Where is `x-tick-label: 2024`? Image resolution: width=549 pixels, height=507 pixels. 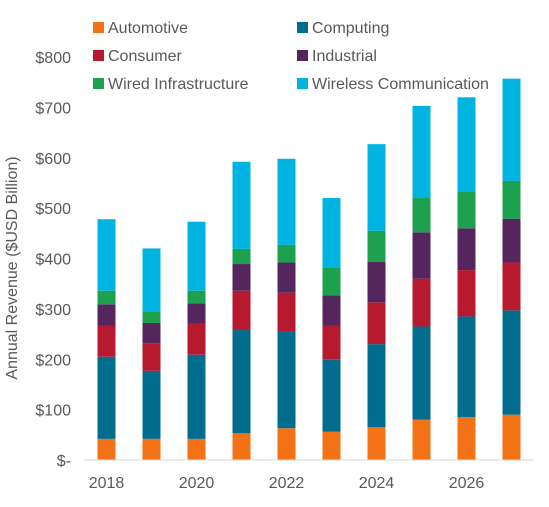 x-tick-label: 2024 is located at coordinates (377, 483).